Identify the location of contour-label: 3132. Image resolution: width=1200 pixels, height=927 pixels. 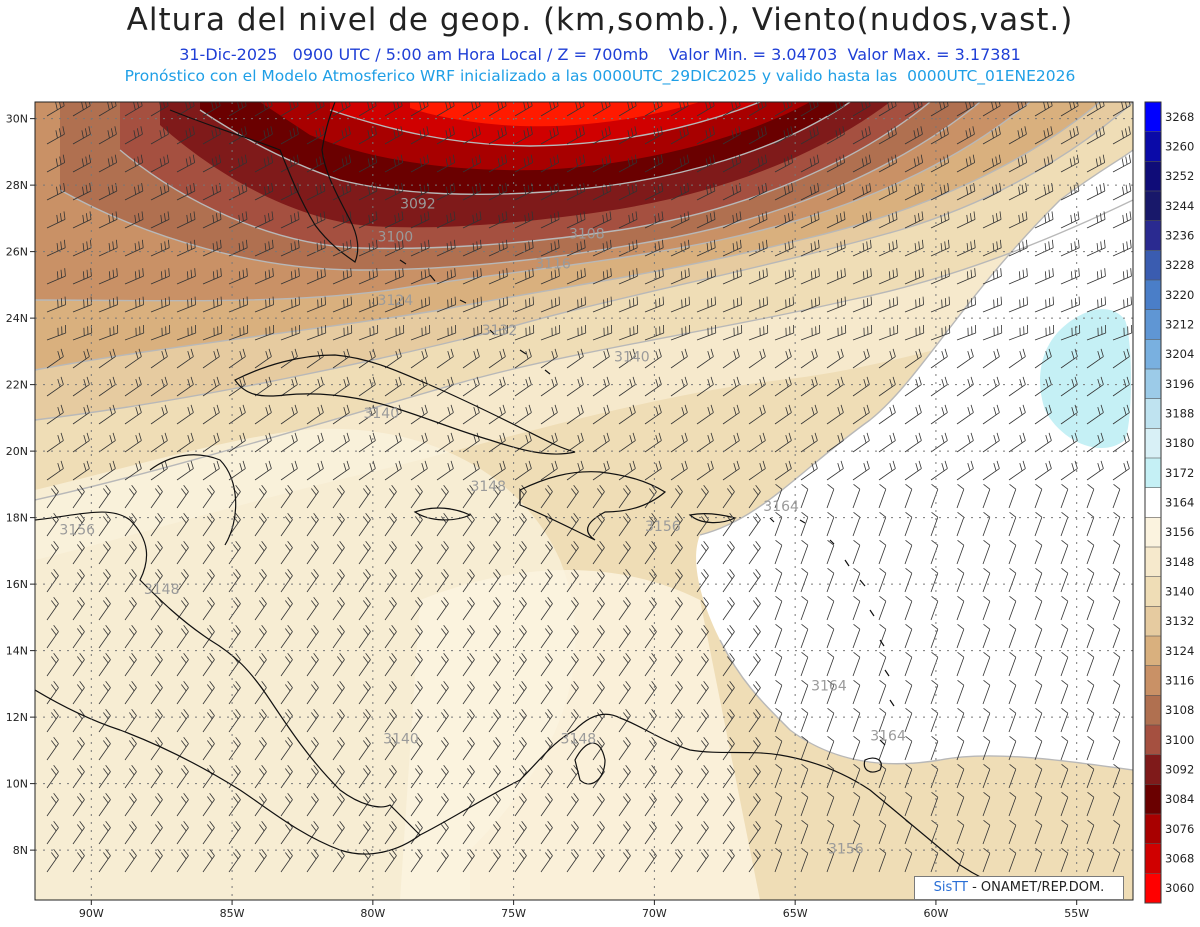
(500, 331).